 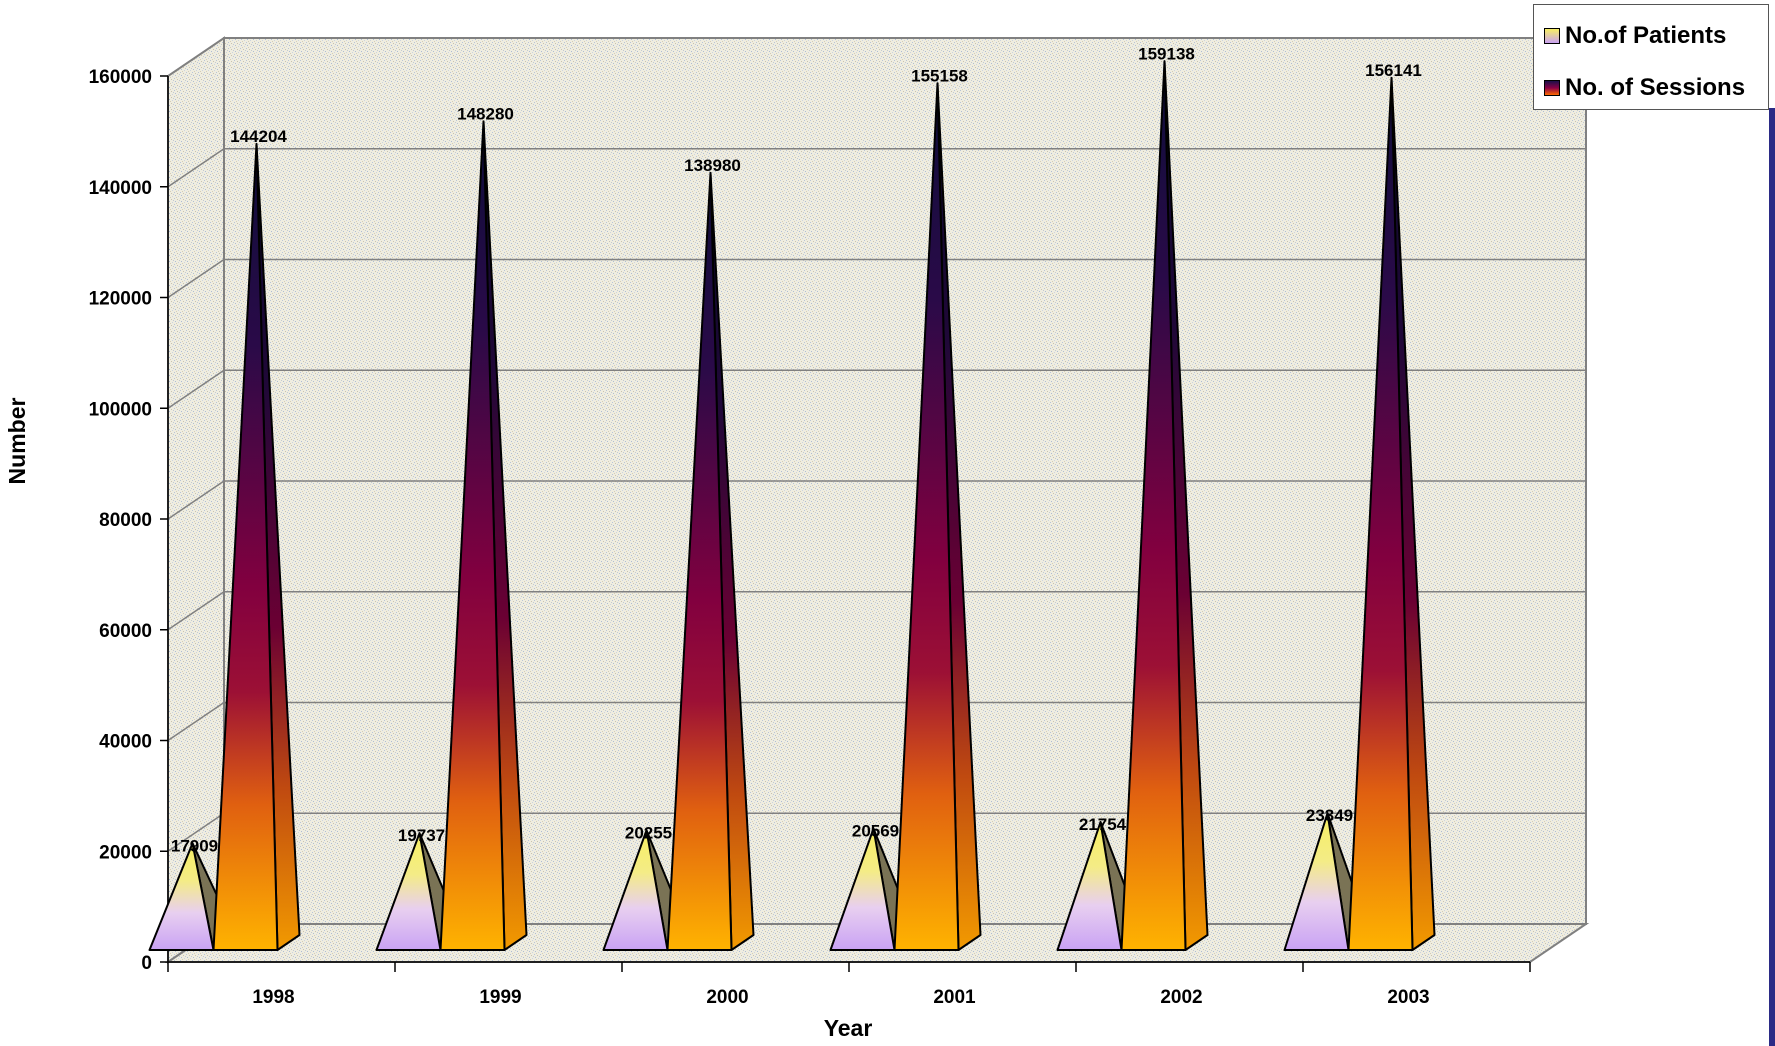 What do you see at coordinates (1552, 88) in the screenshot?
I see `legend-swatch-sessions` at bounding box center [1552, 88].